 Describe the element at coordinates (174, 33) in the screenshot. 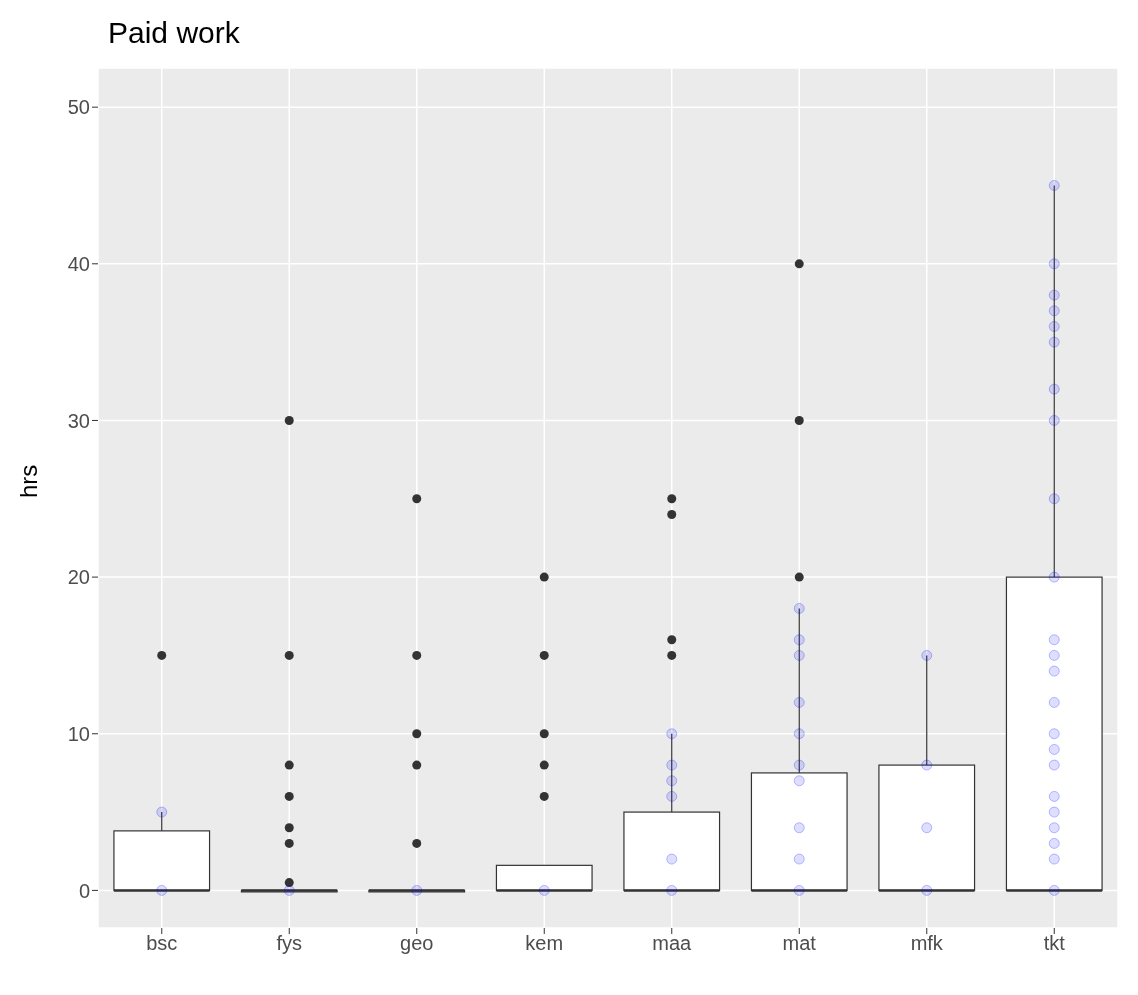

I see `chart-title: Paid work` at that location.